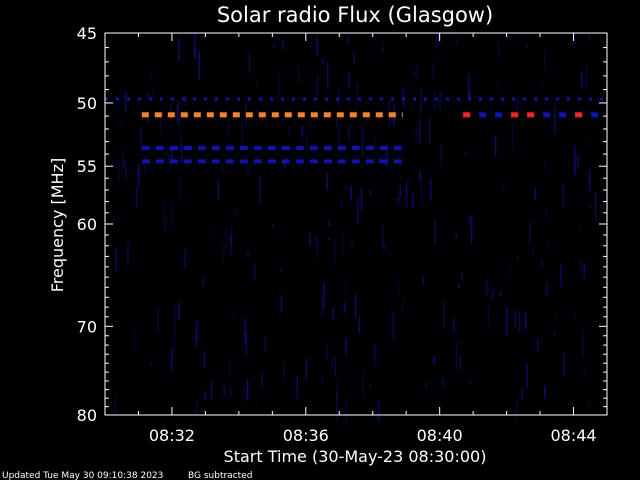 Image resolution: width=640 pixels, height=480 pixels. Describe the element at coordinates (573, 435) in the screenshot. I see `x-tick-label: 08:44` at that location.